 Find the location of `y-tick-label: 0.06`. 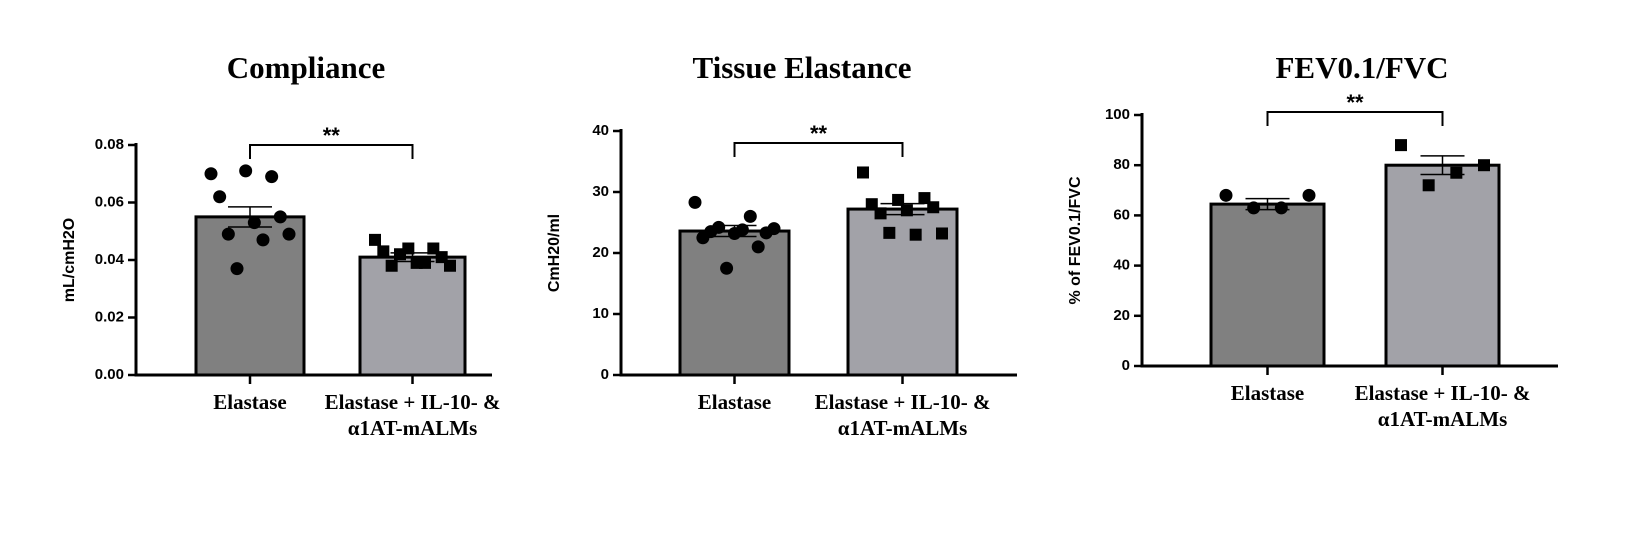

y-tick-label: 0.06 is located at coordinates (109, 201).